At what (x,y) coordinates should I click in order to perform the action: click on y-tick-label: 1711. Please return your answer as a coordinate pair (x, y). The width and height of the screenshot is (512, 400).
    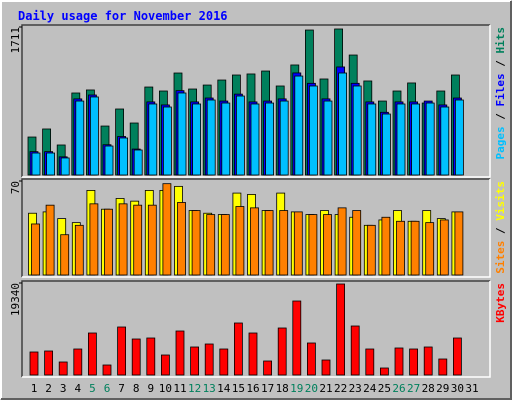
    Looking at the image, I should click on (15, 40).